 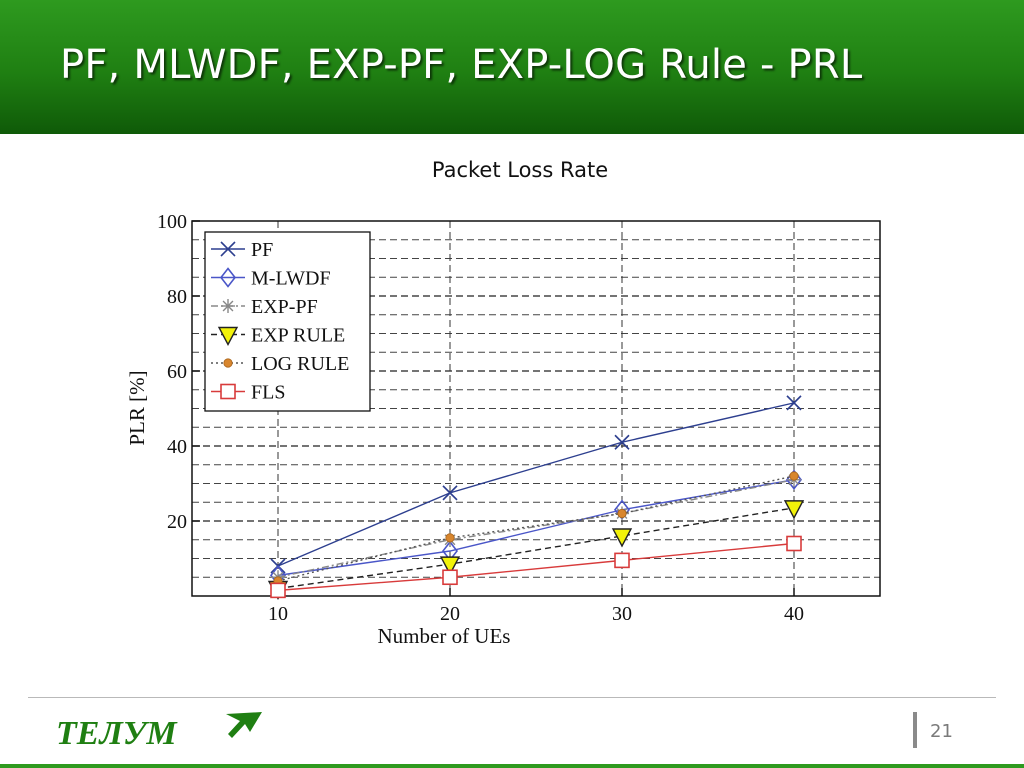 I want to click on y-tick-label: 60, so click(x=177, y=372).